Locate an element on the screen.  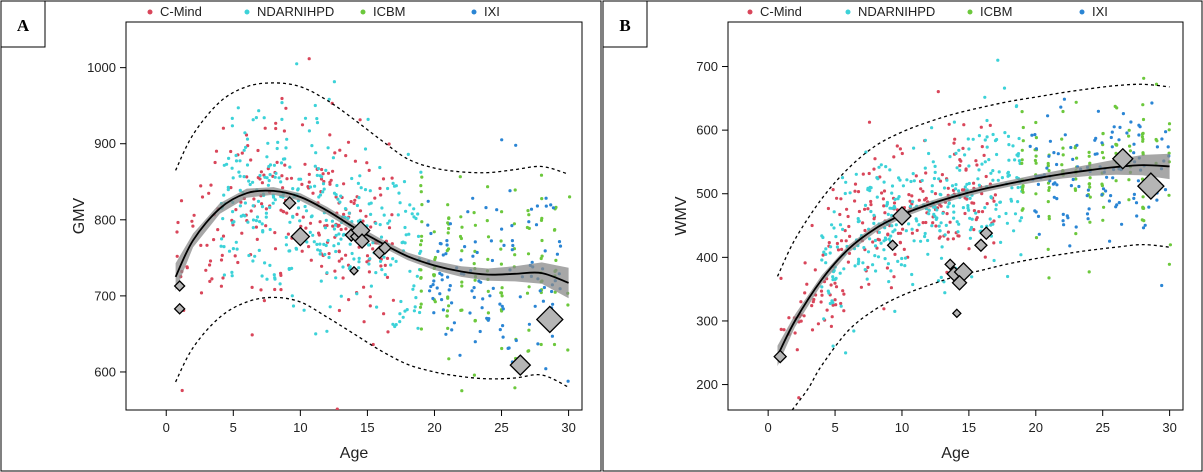
x-tick-label: 25 is located at coordinates (501, 427).